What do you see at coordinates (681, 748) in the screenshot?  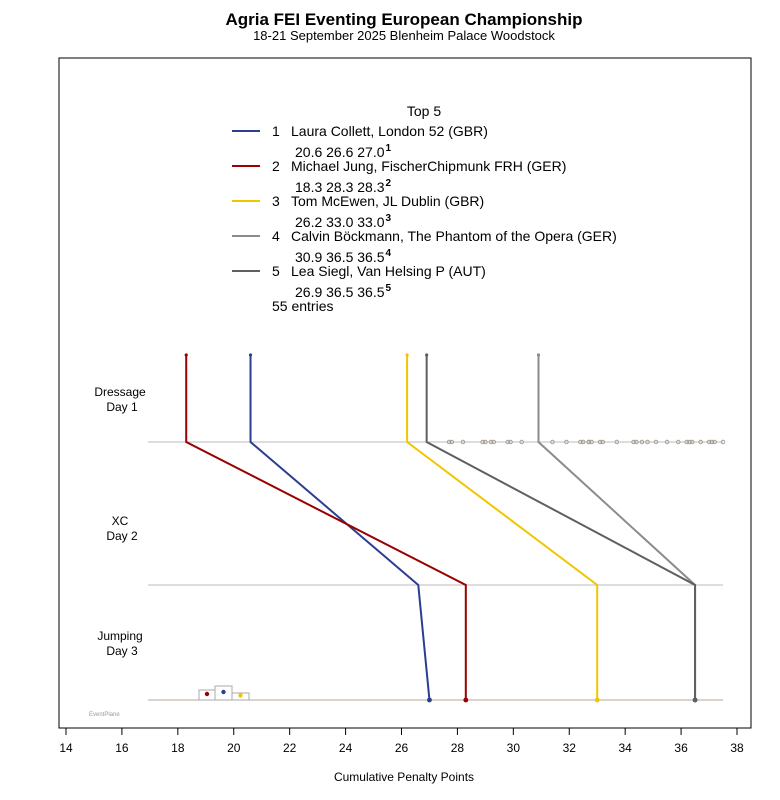 I see `x-tick-label: 36` at bounding box center [681, 748].